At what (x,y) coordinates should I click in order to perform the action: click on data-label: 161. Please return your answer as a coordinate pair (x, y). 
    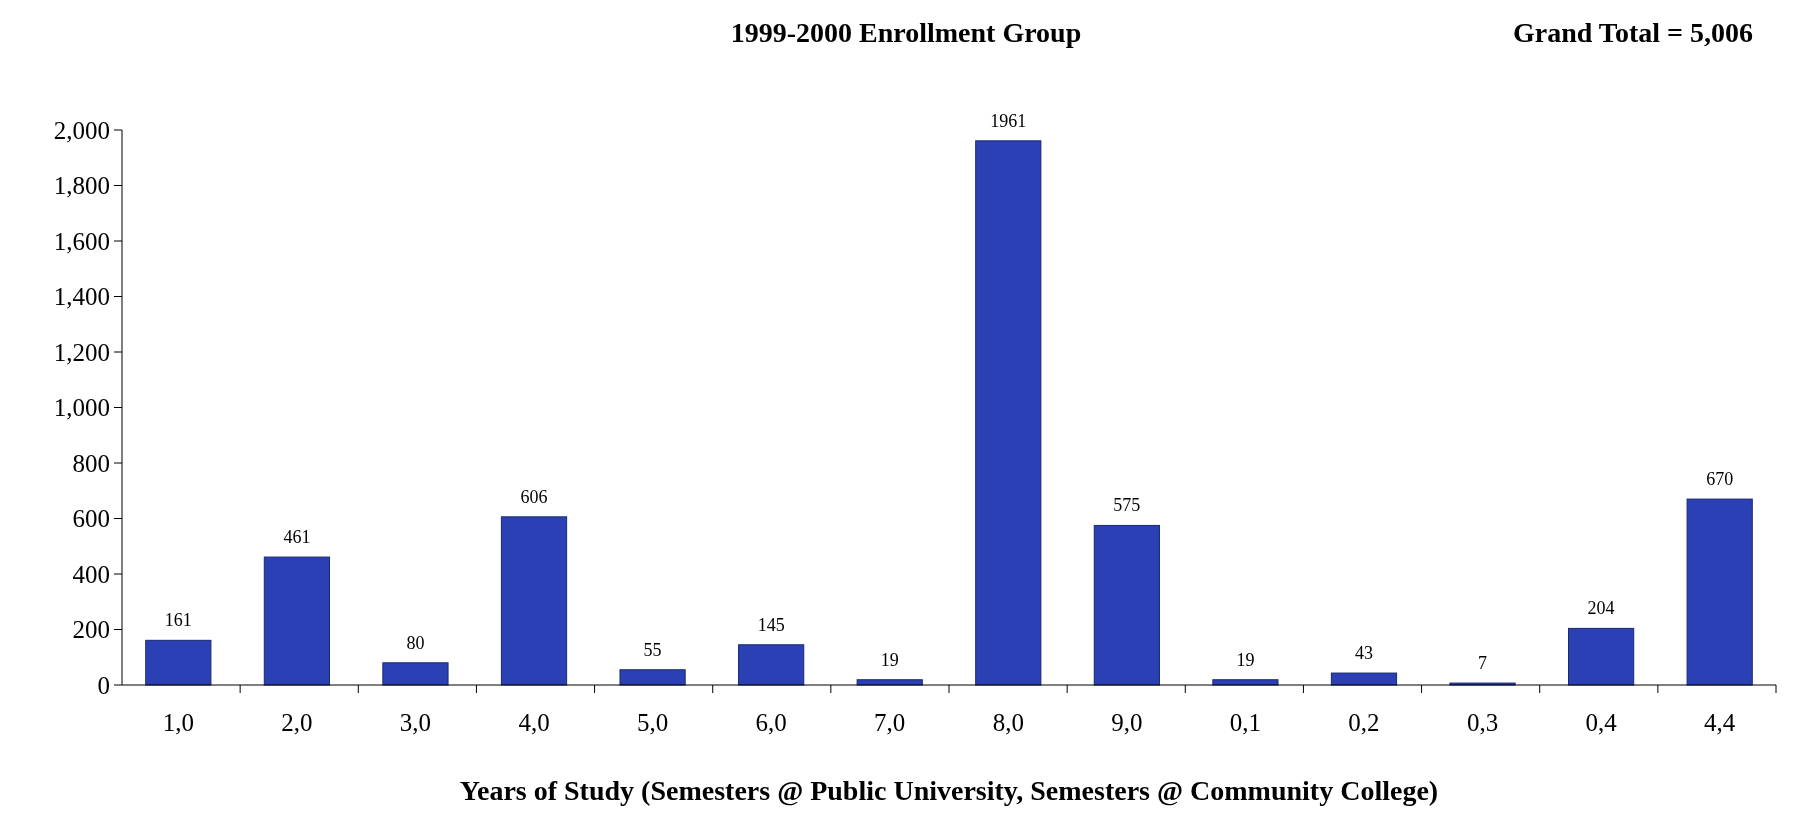
    Looking at the image, I should click on (178, 620).